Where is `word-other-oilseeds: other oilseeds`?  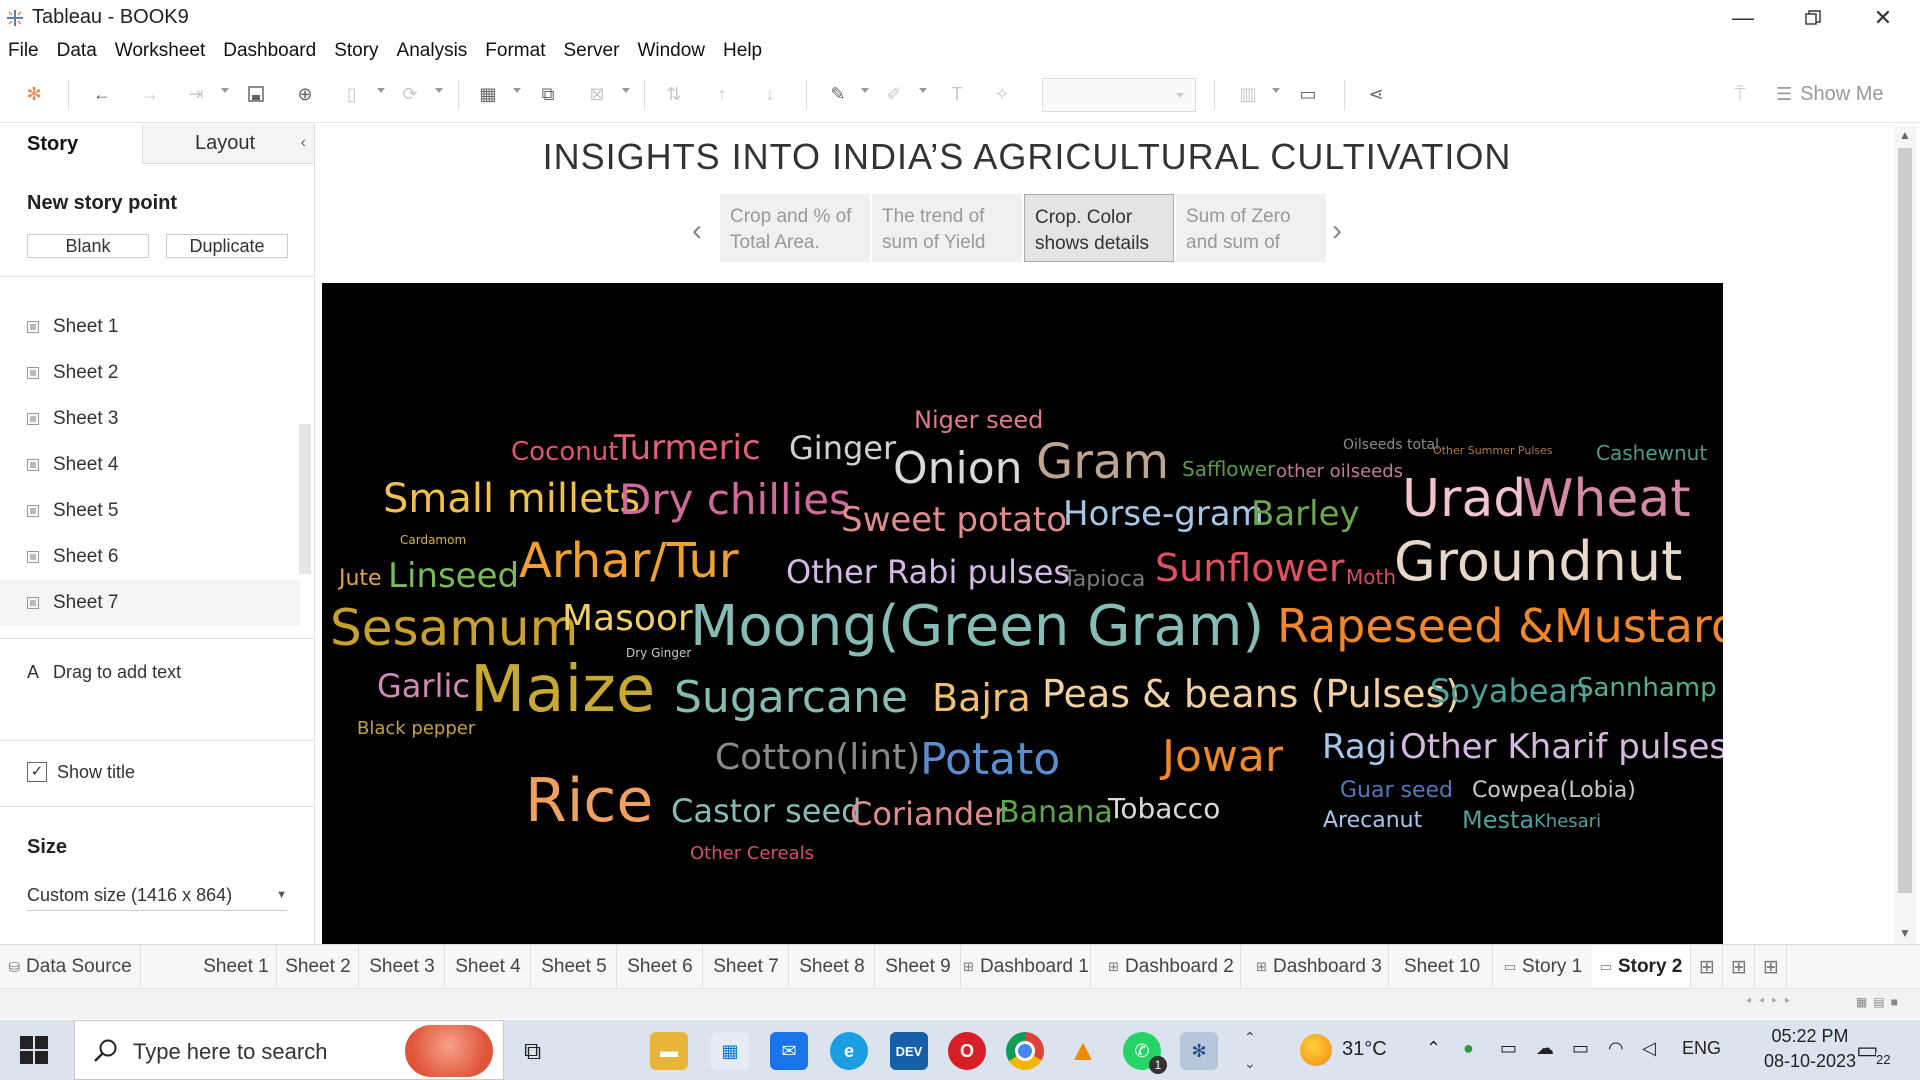
word-other-oilseeds: other oilseeds is located at coordinates (1340, 471).